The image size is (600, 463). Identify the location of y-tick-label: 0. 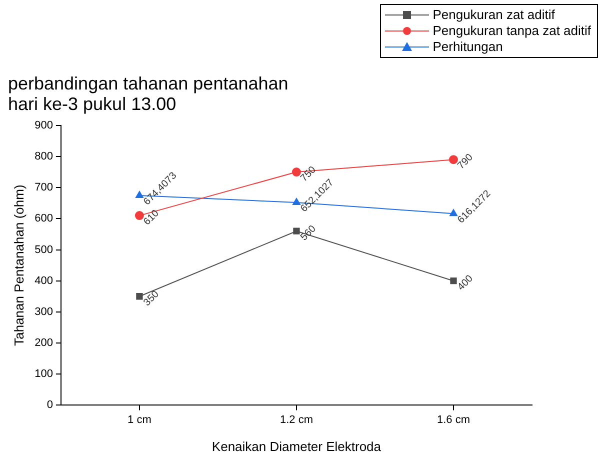
(49, 405).